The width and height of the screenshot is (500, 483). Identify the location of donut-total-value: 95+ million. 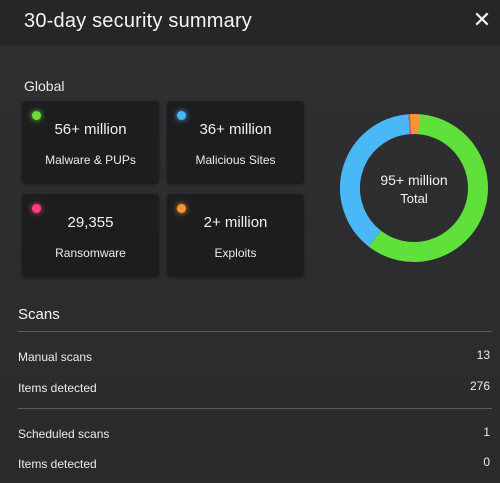
(414, 180).